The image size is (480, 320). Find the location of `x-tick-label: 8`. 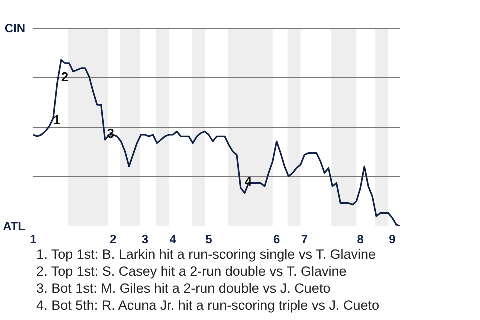

x-tick-label: 8 is located at coordinates (360, 239).